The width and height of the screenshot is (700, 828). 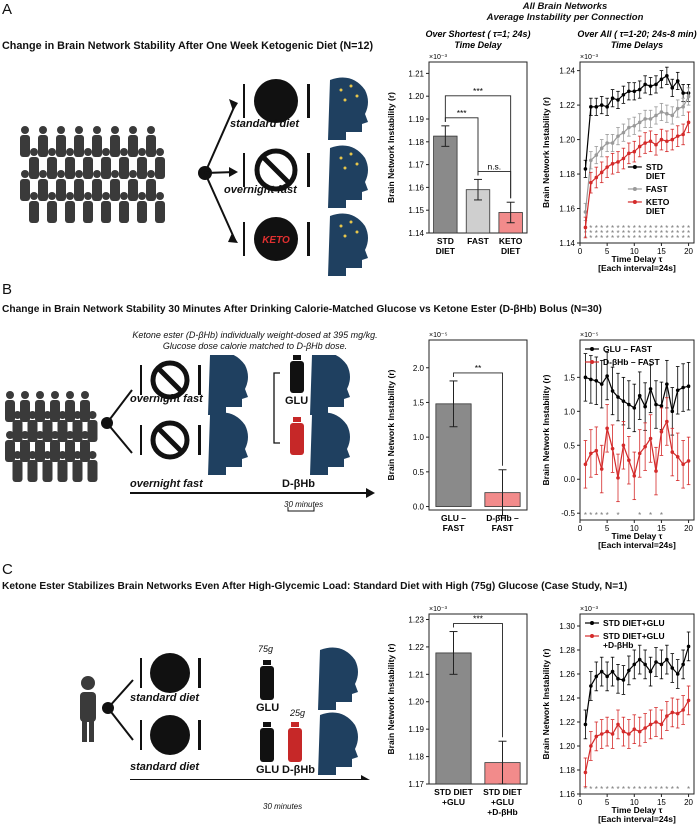 I want to click on y-tick-label: 1.23, so click(x=416, y=619).